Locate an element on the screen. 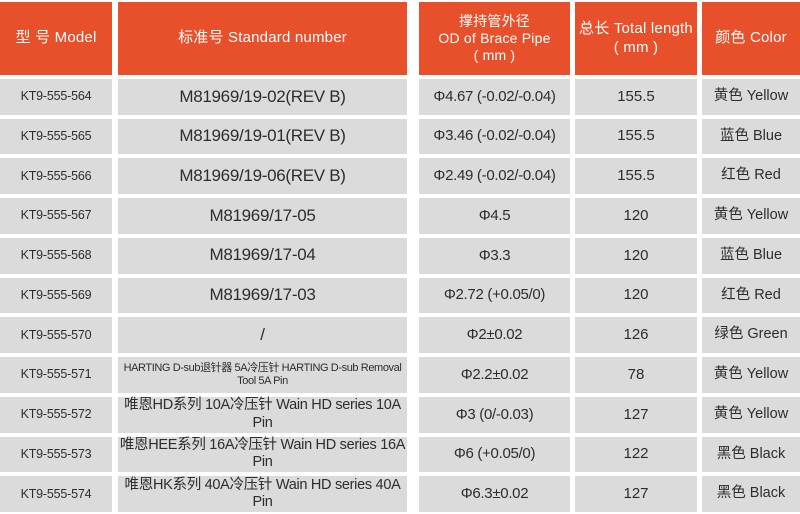 This screenshot has height=514, width=800. header-cell-total-length: 总长 Total length ( mm ) is located at coordinates (636, 38).